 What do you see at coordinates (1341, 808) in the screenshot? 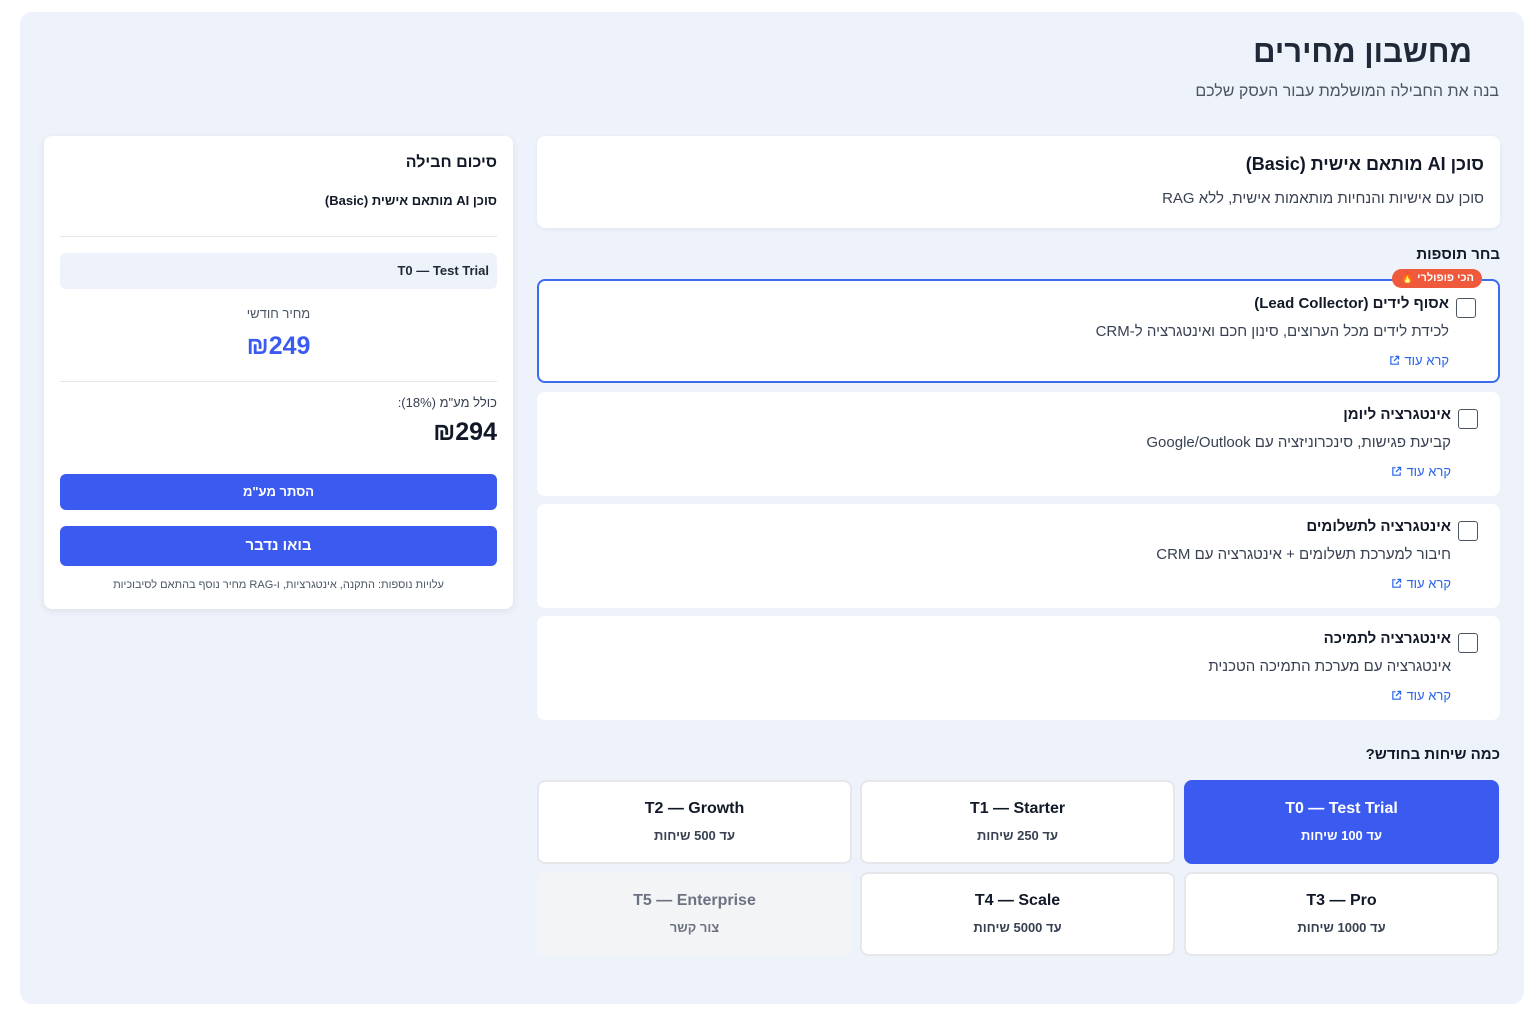
I see `tier-name: T0 — Test Trial` at bounding box center [1341, 808].